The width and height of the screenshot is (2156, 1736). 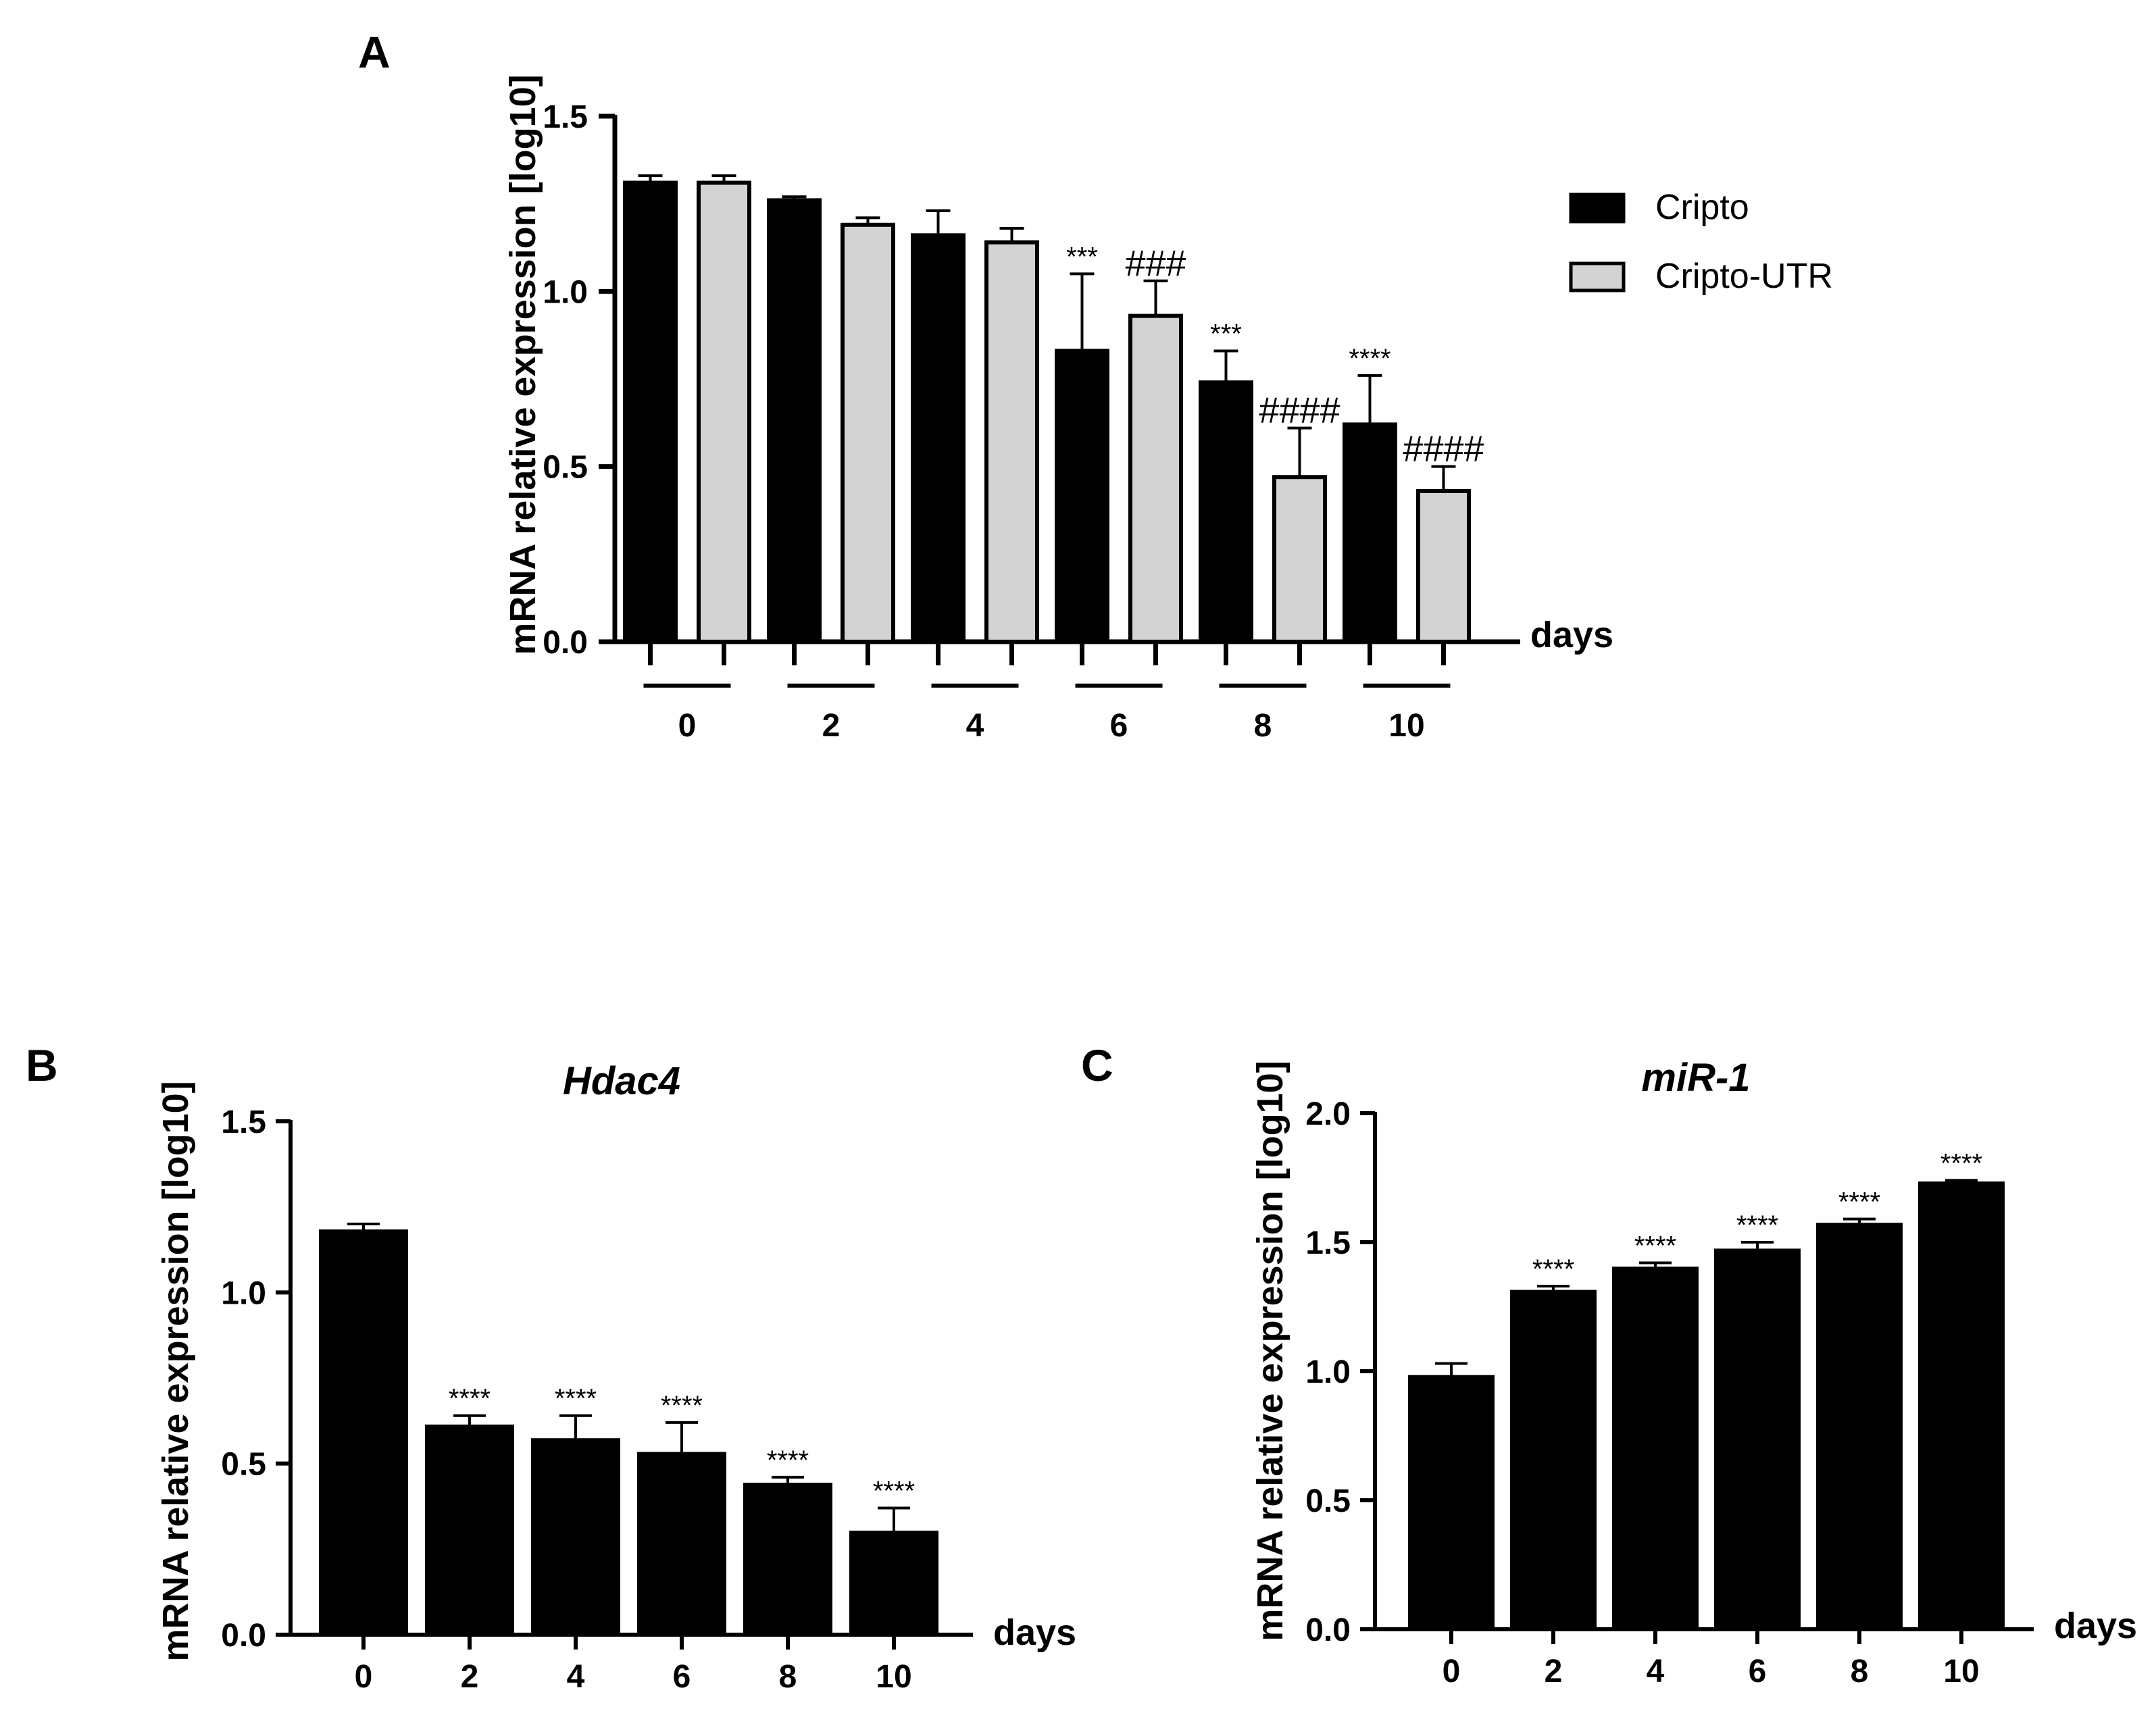 What do you see at coordinates (628, 1430) in the screenshot?
I see `panel-b-bars: **** **** **** **** ****` at bounding box center [628, 1430].